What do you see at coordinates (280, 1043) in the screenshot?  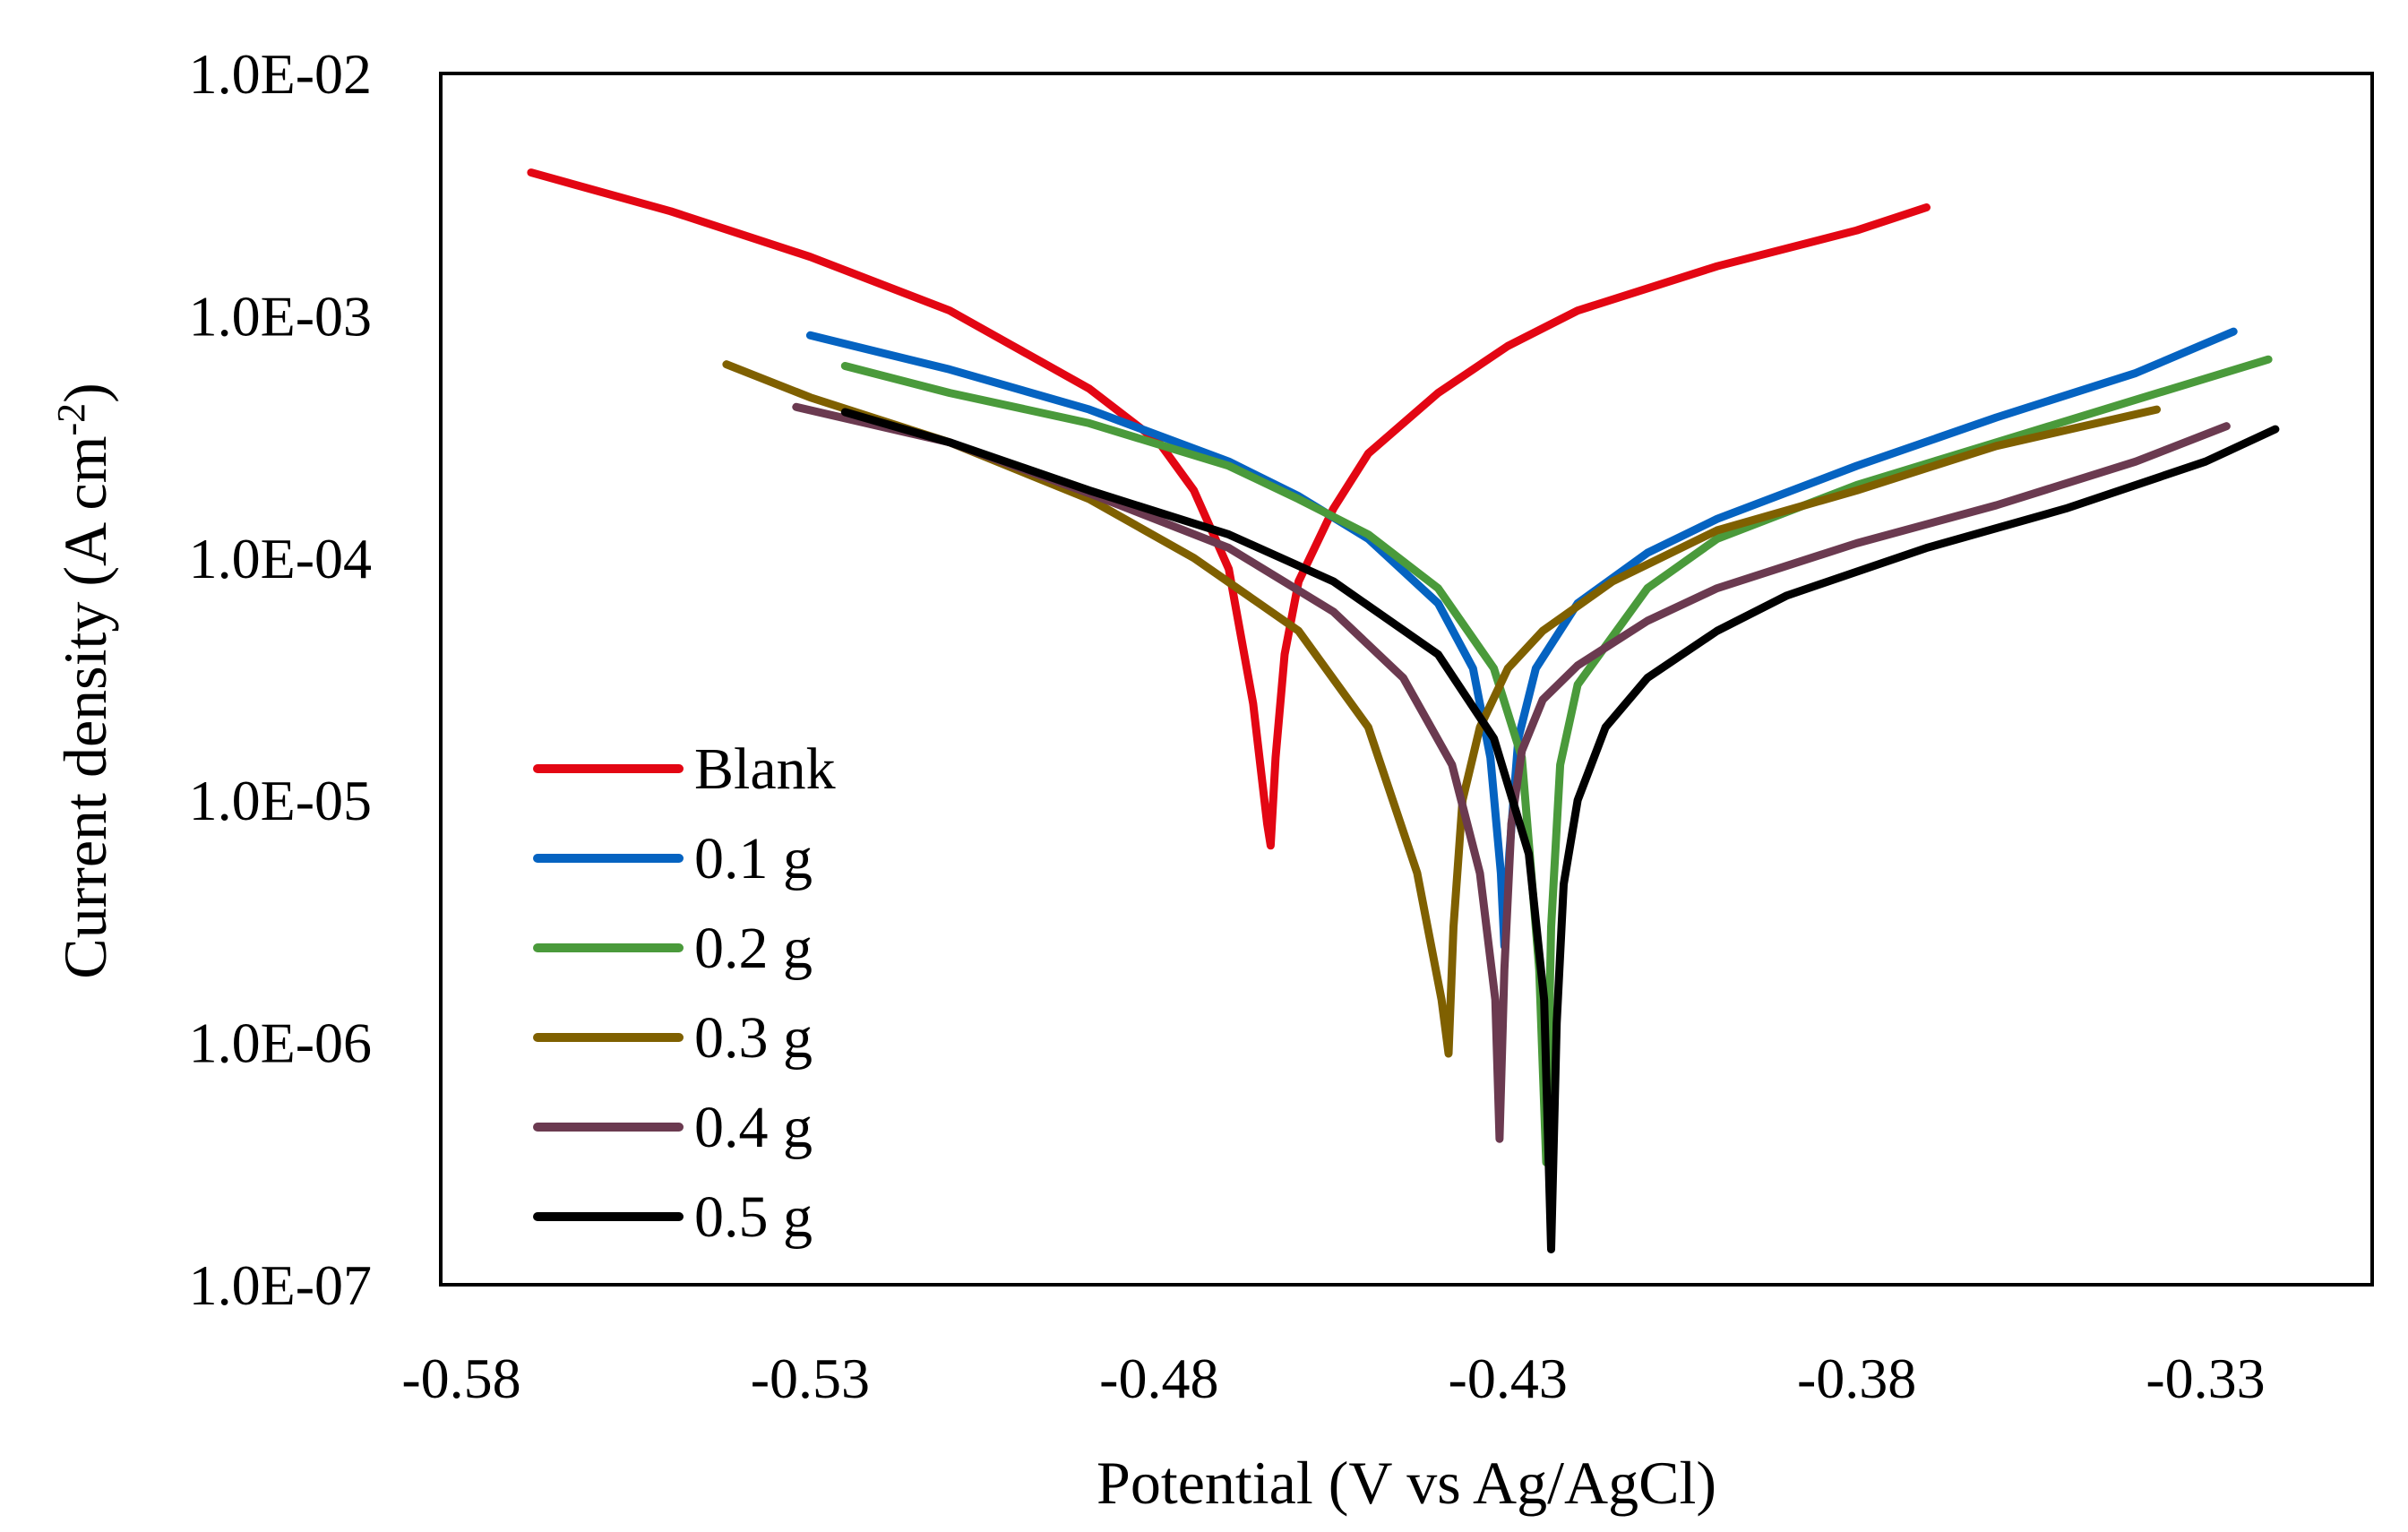 I see `y-tick-label: 1.0E-06` at bounding box center [280, 1043].